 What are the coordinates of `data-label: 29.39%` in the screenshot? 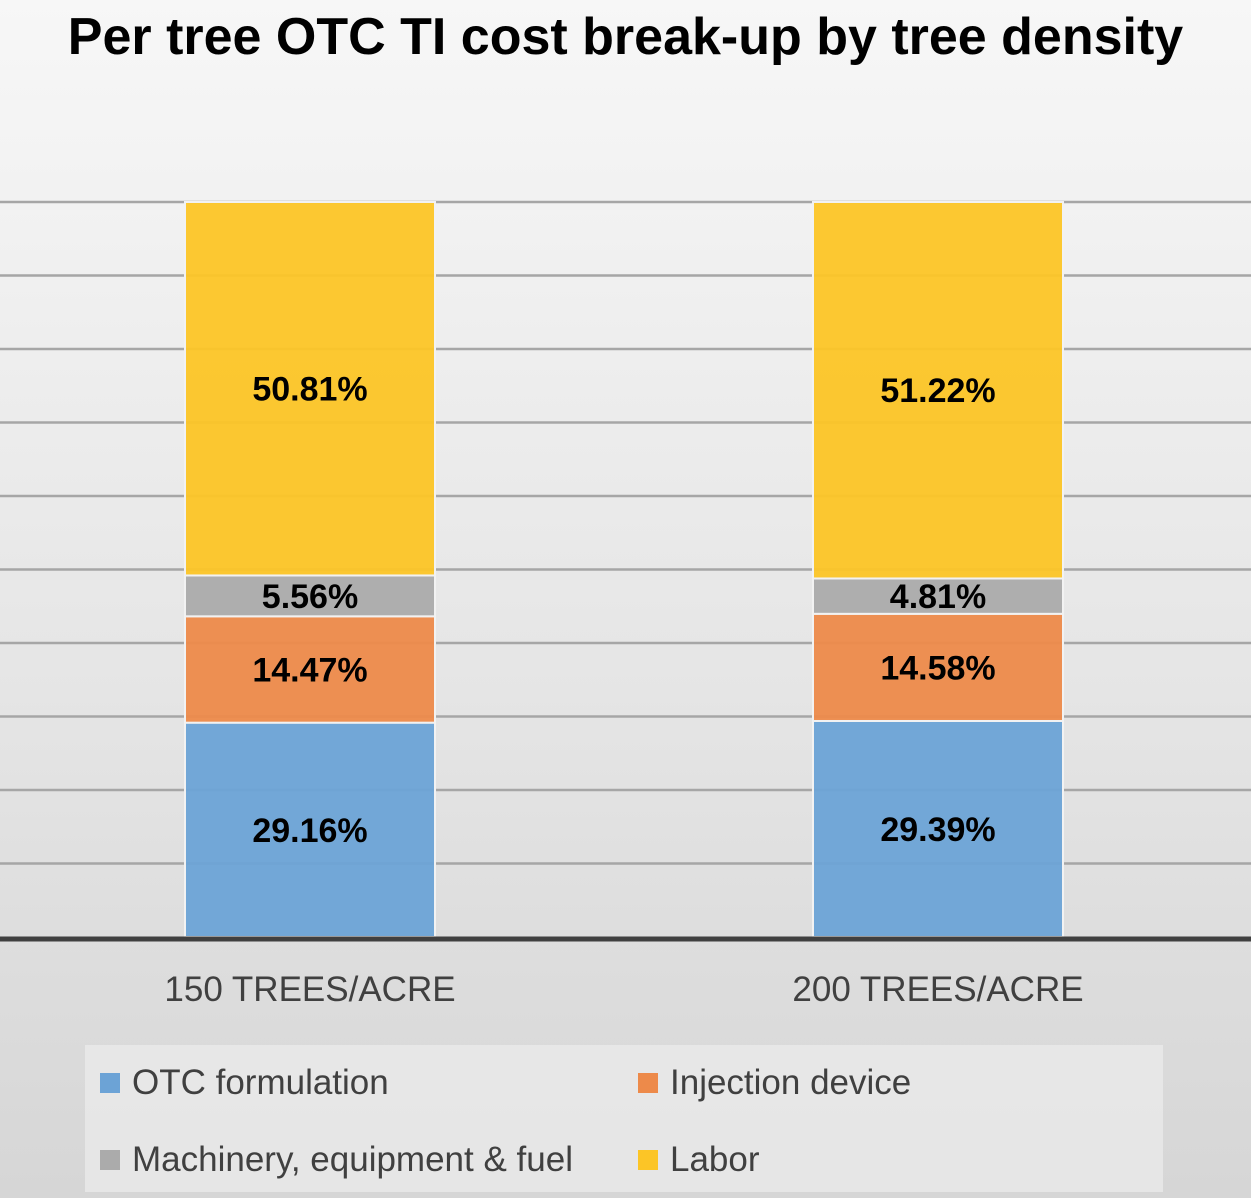 It's located at (937, 830).